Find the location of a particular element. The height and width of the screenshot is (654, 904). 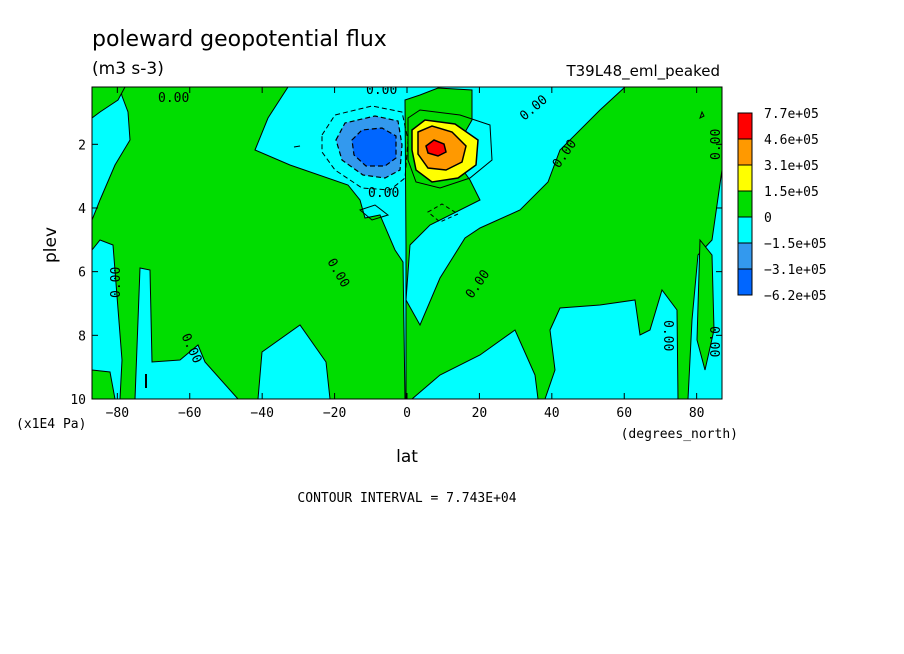

y-axis-label: plev is located at coordinates (51, 245).